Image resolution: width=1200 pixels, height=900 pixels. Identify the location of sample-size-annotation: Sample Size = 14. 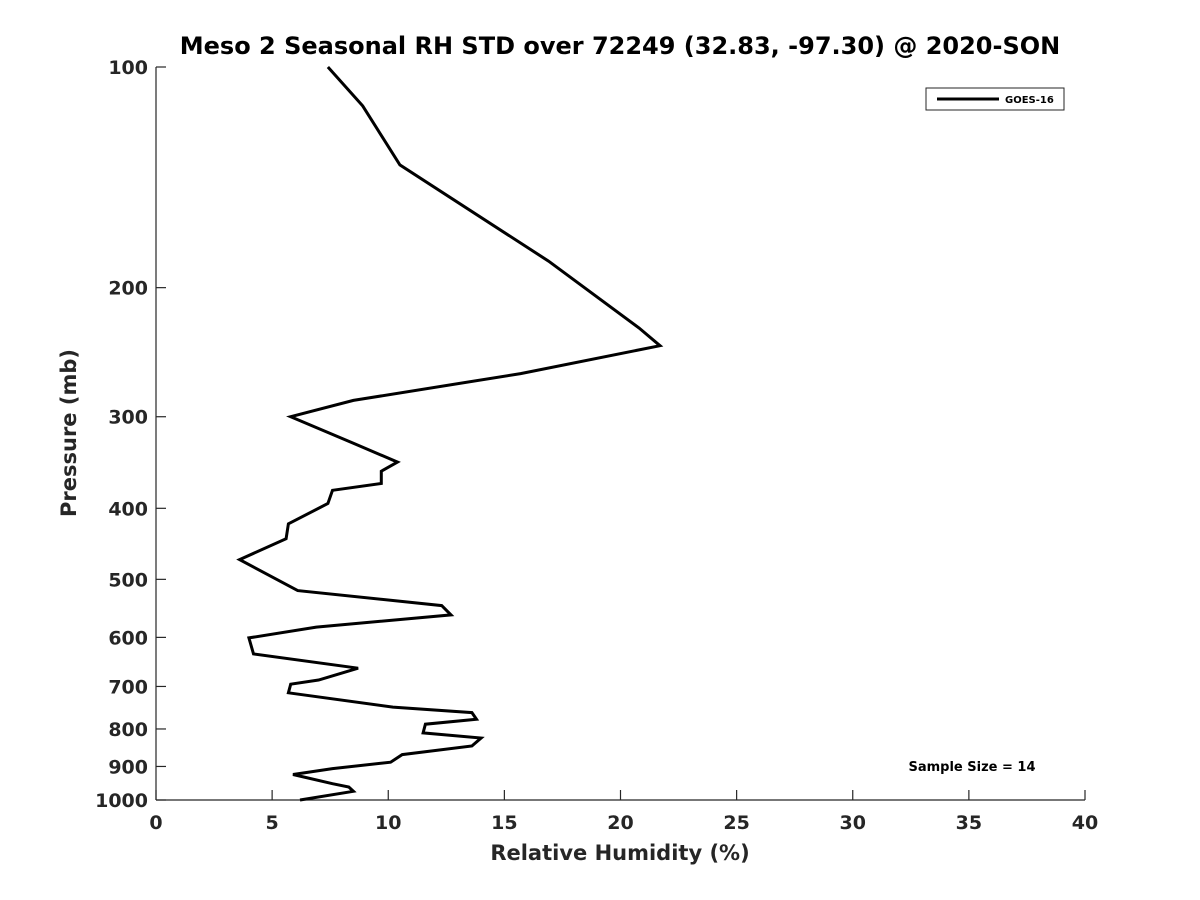
(971, 767).